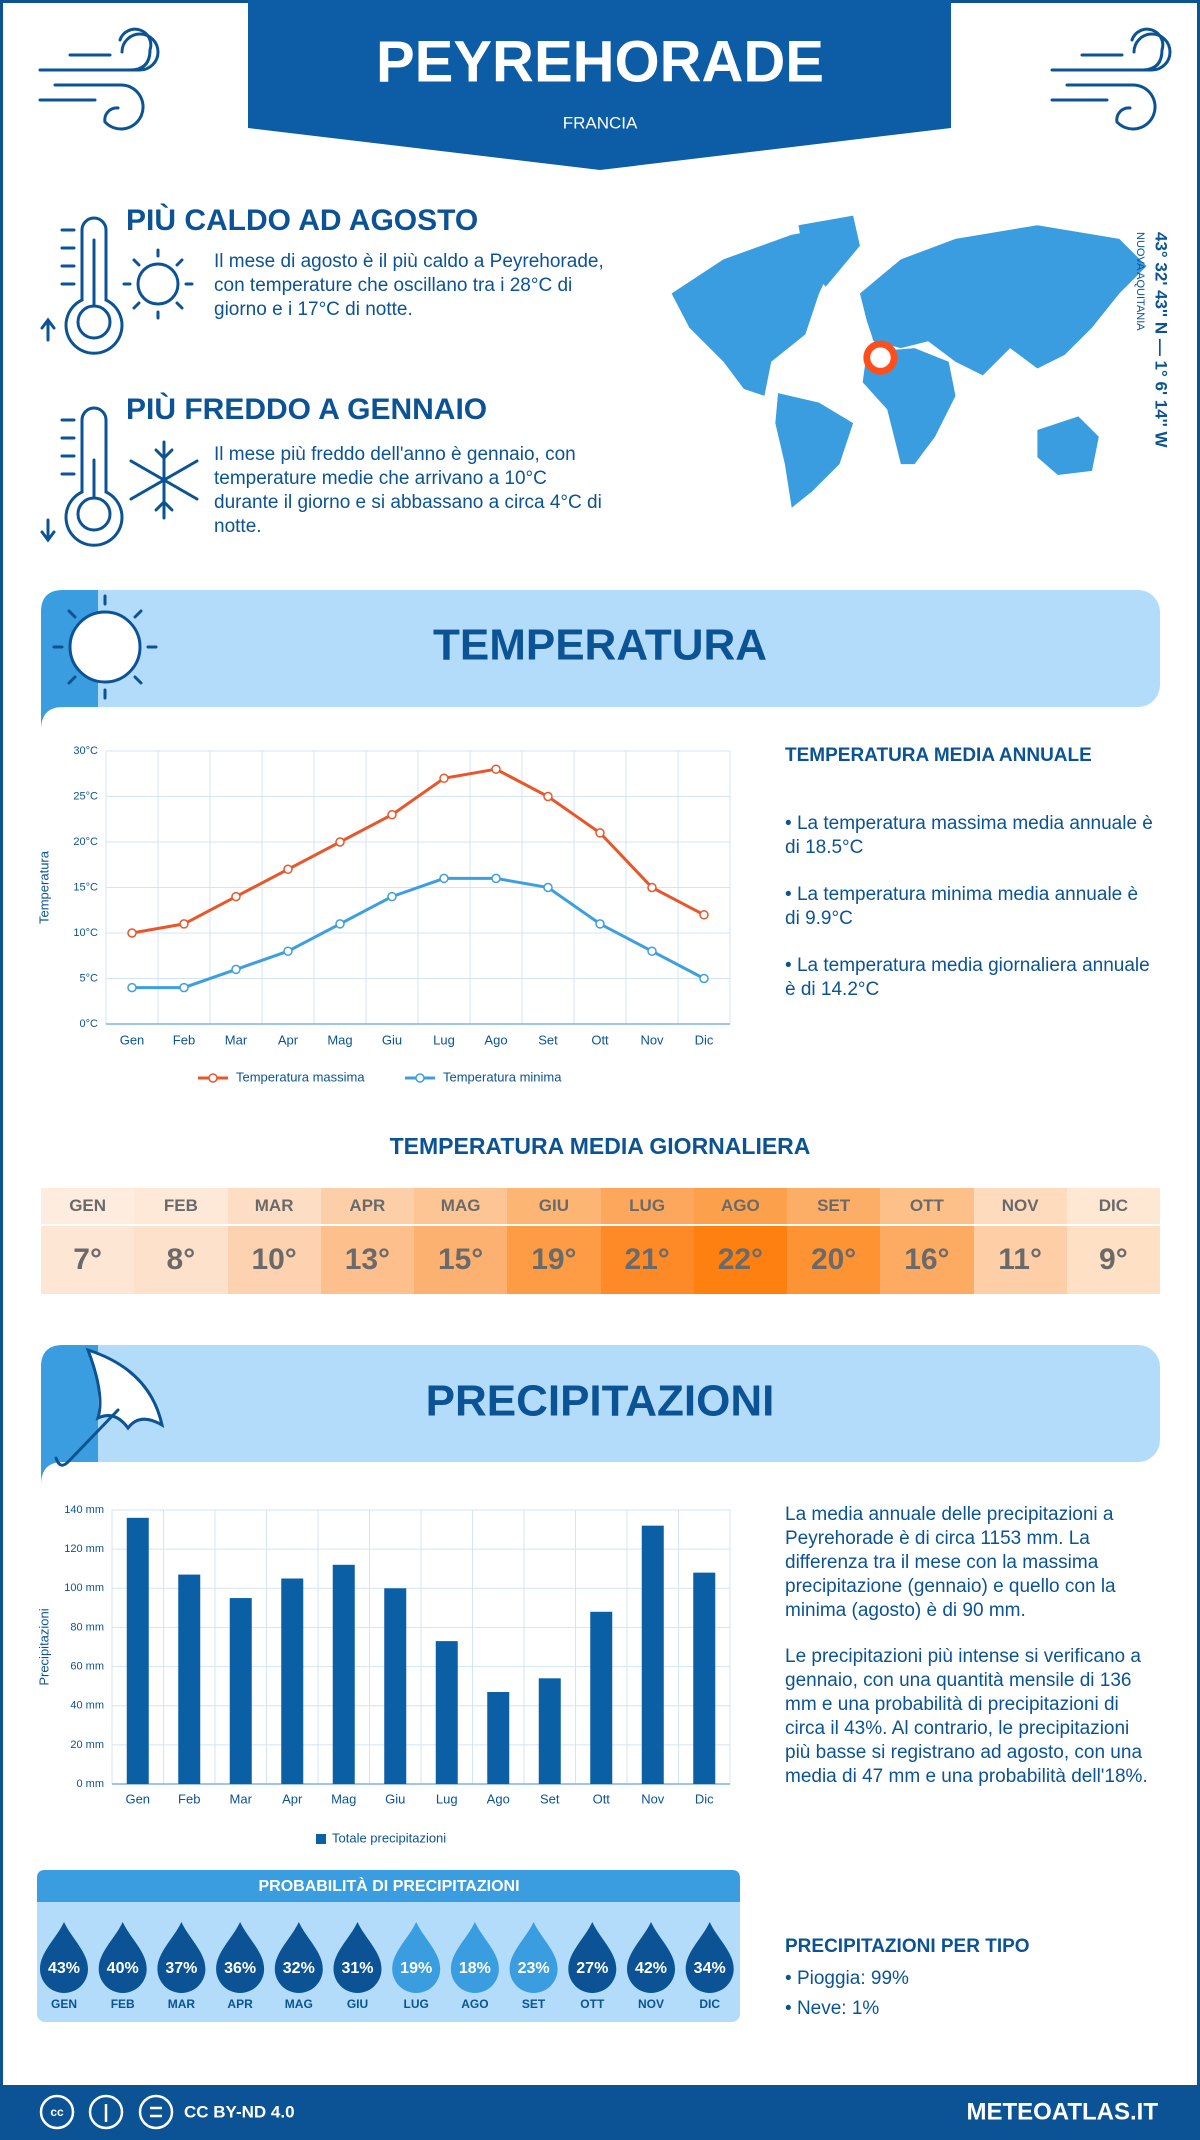 The image size is (1200, 2140). I want to click on cold-icon, so click(119, 476).